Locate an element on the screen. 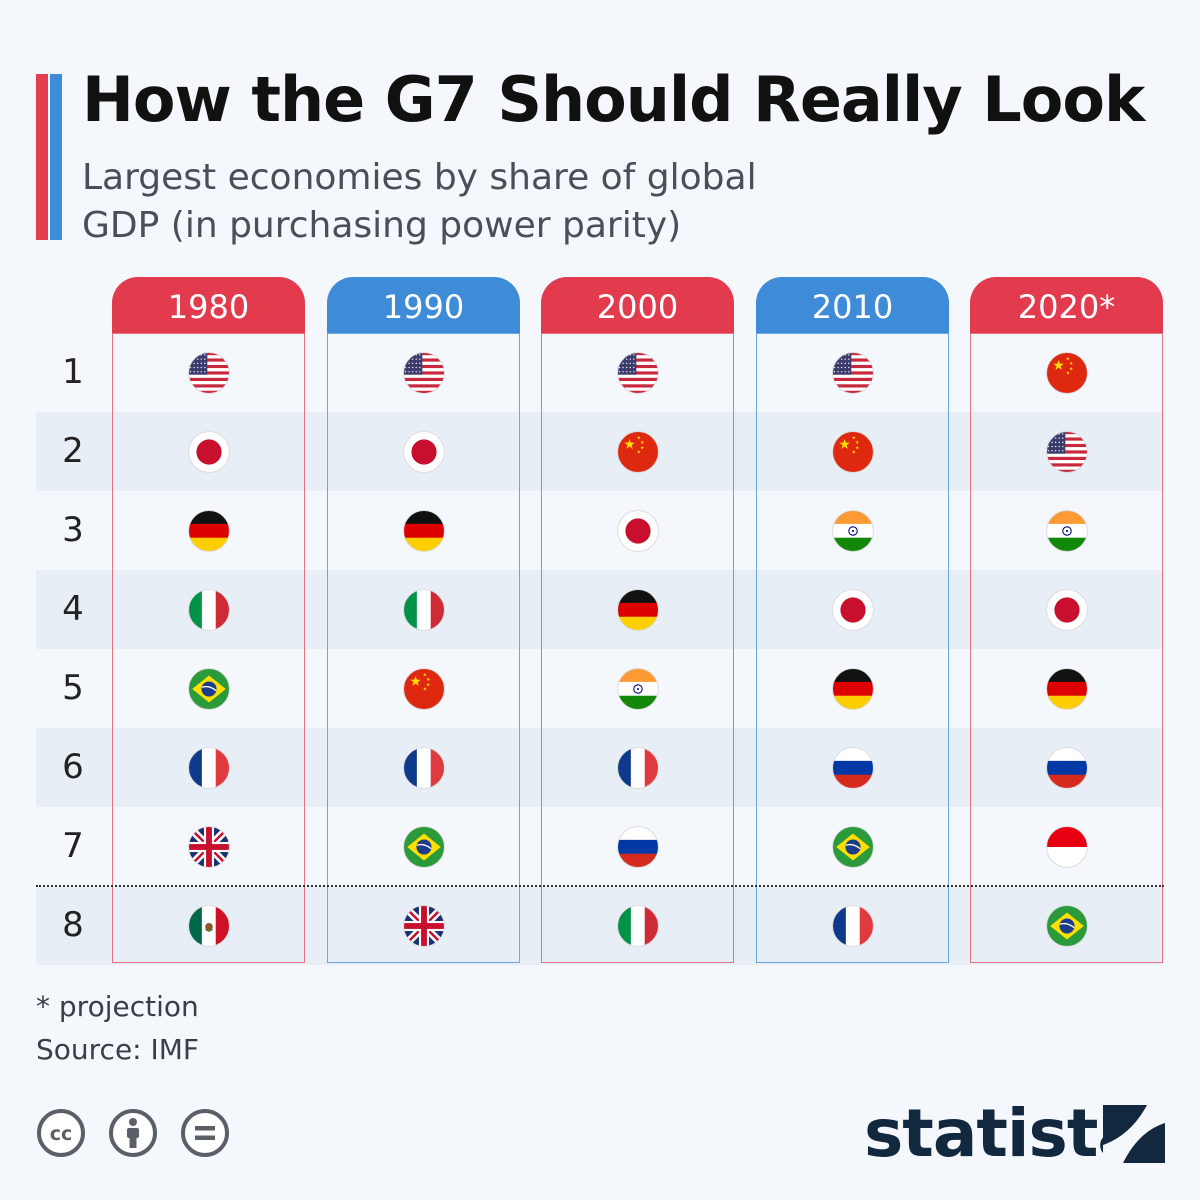 The height and width of the screenshot is (1200, 1200). cc-icon: cc is located at coordinates (61, 1133).